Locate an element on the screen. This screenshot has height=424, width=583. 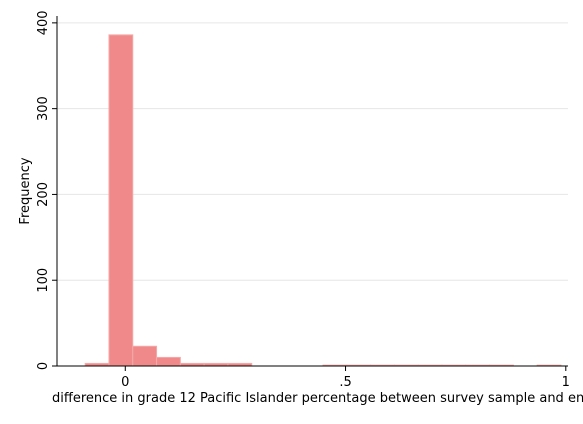
x-axis-ticks: 0.5 1 is located at coordinates (345, 378).